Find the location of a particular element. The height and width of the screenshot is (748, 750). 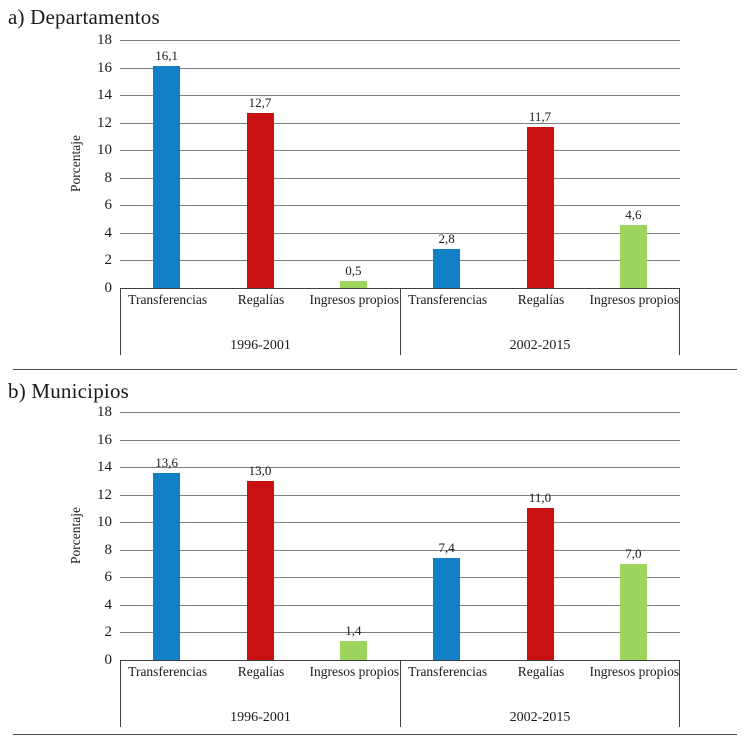

bar-value-label: 13,0 is located at coordinates (260, 470).